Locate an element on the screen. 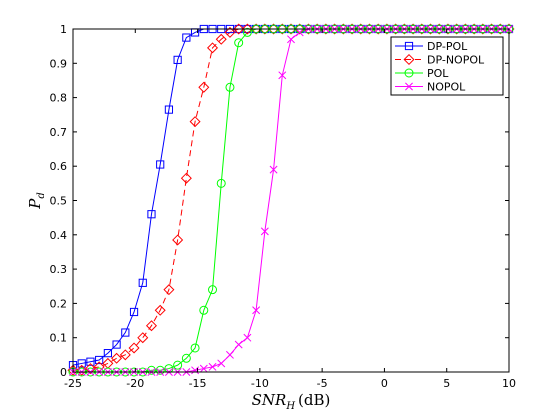  legend-marker-dp-nopol is located at coordinates (409, 59).